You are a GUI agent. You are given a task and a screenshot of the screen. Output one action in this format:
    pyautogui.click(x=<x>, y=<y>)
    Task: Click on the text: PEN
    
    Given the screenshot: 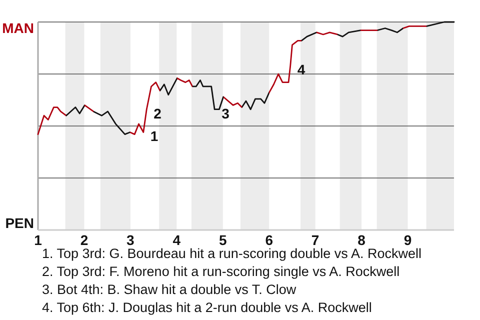 What is the action you would take?
    pyautogui.click(x=19, y=223)
    